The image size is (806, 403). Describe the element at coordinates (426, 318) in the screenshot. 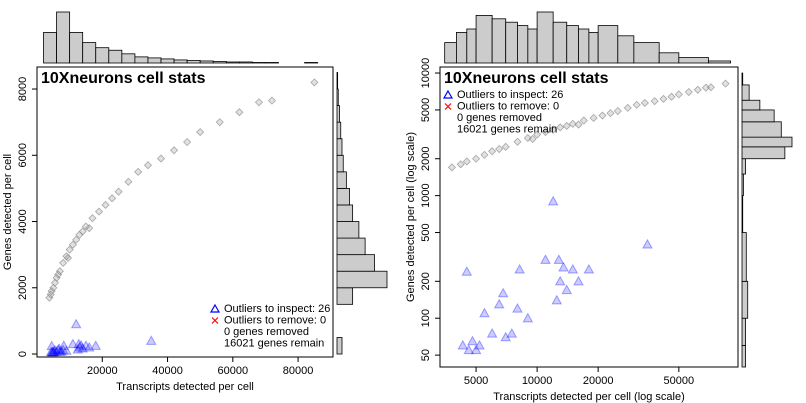

I see `y-tick-label: 100` at that location.